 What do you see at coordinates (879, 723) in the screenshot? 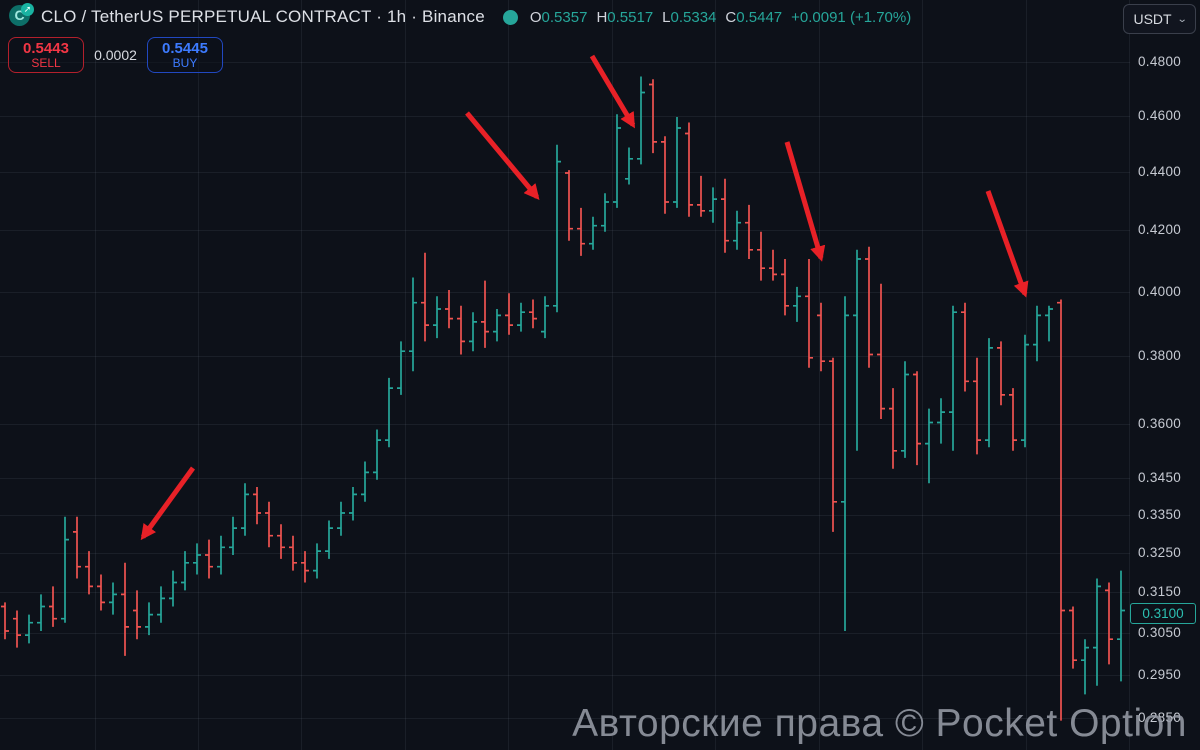
I see `copyright-watermark: Авторские права © Pocket Option` at bounding box center [879, 723].